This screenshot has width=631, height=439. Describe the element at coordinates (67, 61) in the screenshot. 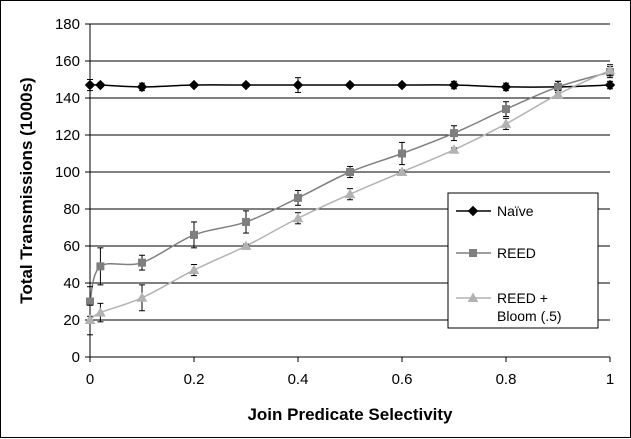

I see `y-tick-label: 160` at that location.